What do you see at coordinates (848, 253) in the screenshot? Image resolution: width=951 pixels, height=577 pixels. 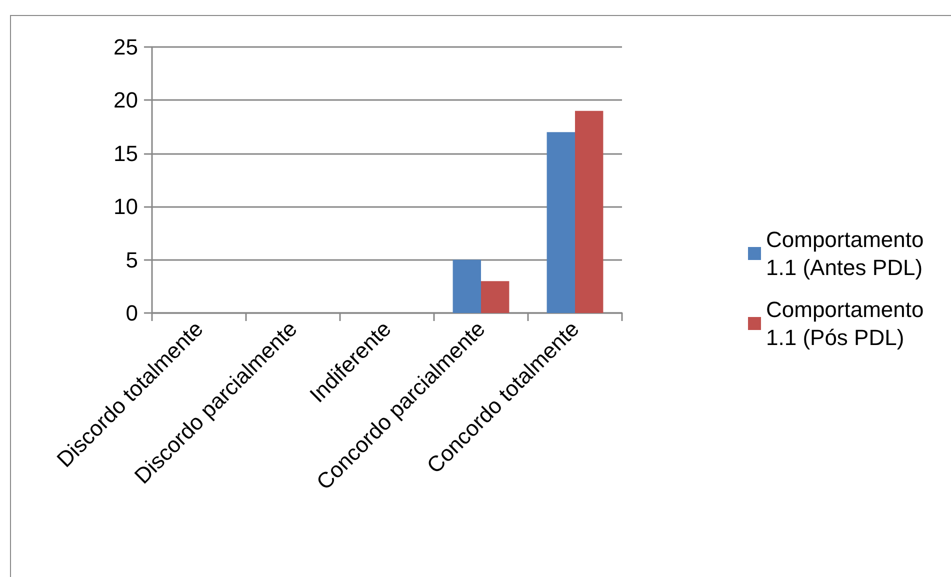 I see `legend-label: Comportamento 1.1 (Antes PDL)` at bounding box center [848, 253].